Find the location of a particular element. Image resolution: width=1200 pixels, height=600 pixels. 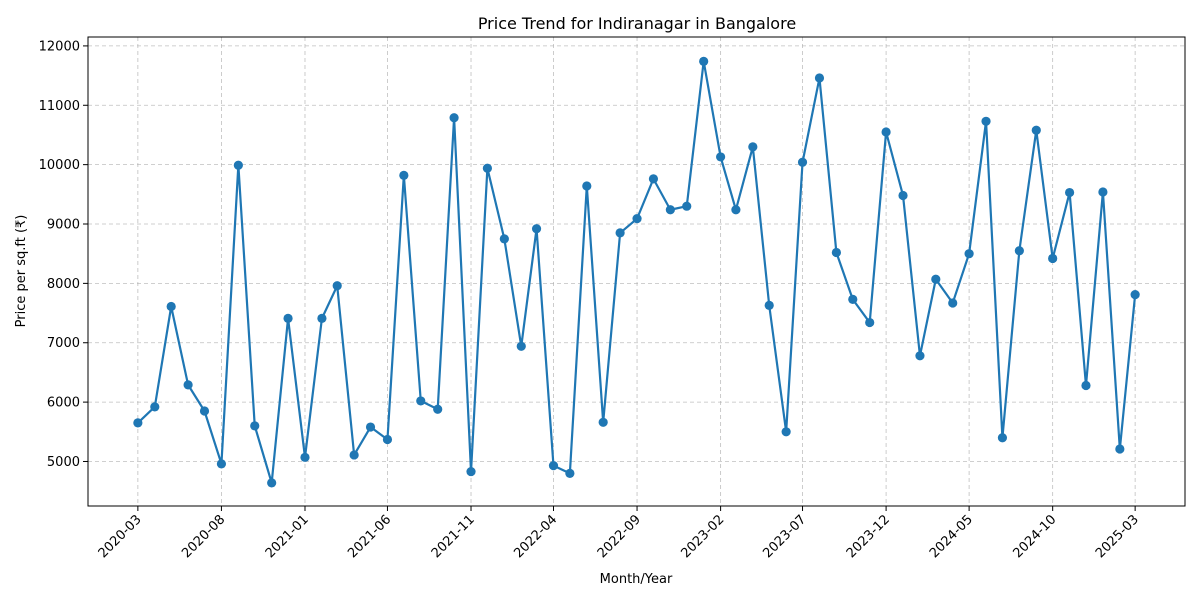

y-tick-label: 6000 is located at coordinates (63, 403).